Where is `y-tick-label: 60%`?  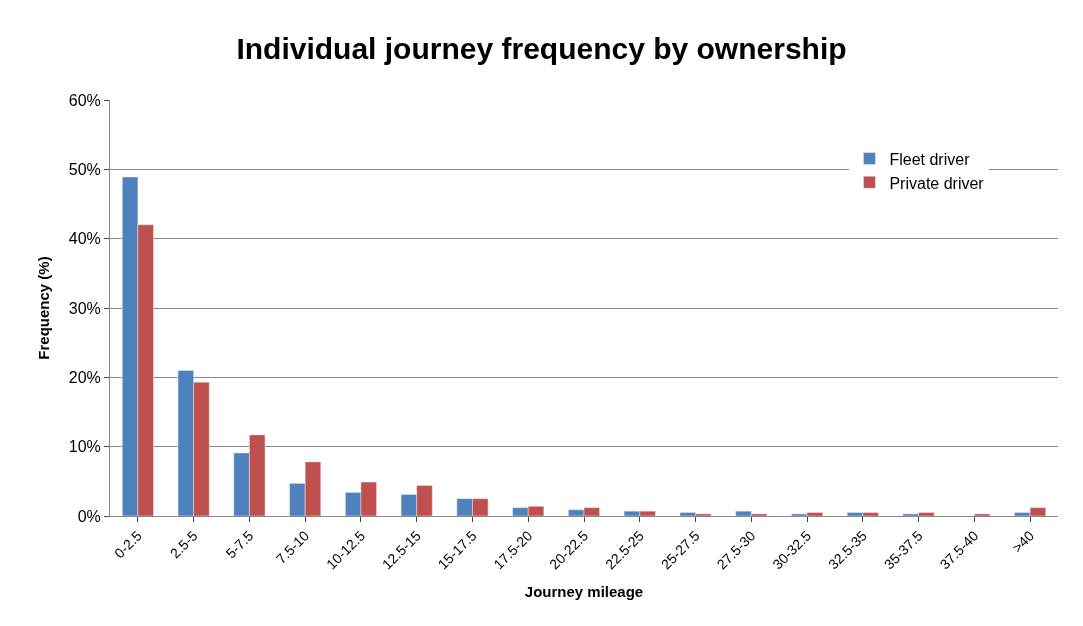
y-tick-label: 60% is located at coordinates (84, 100).